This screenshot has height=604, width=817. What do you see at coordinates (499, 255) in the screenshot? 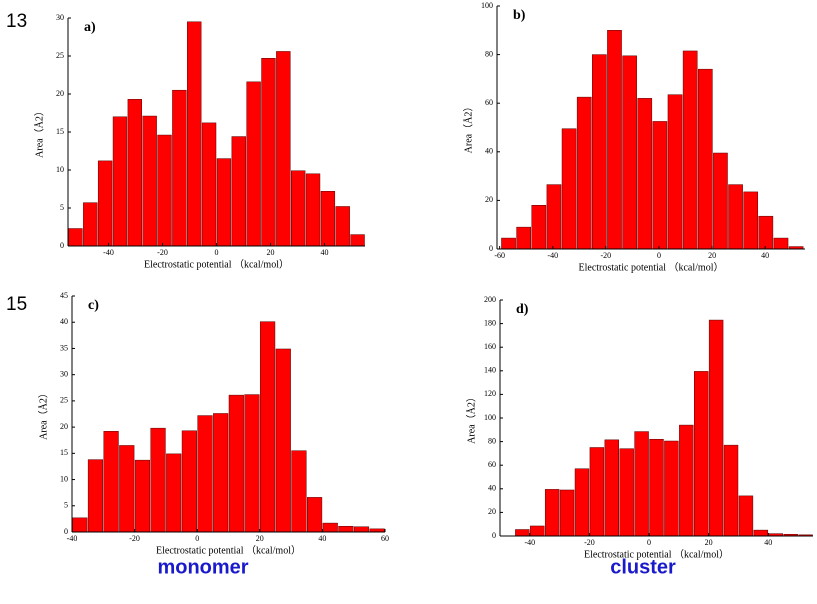
I see `x-tick-label: -60` at bounding box center [499, 255].